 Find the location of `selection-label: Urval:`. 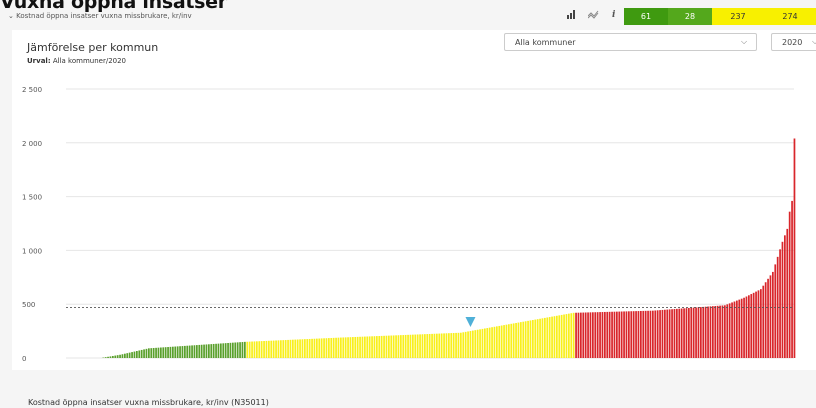

selection-label: Urval: is located at coordinates (39, 61).